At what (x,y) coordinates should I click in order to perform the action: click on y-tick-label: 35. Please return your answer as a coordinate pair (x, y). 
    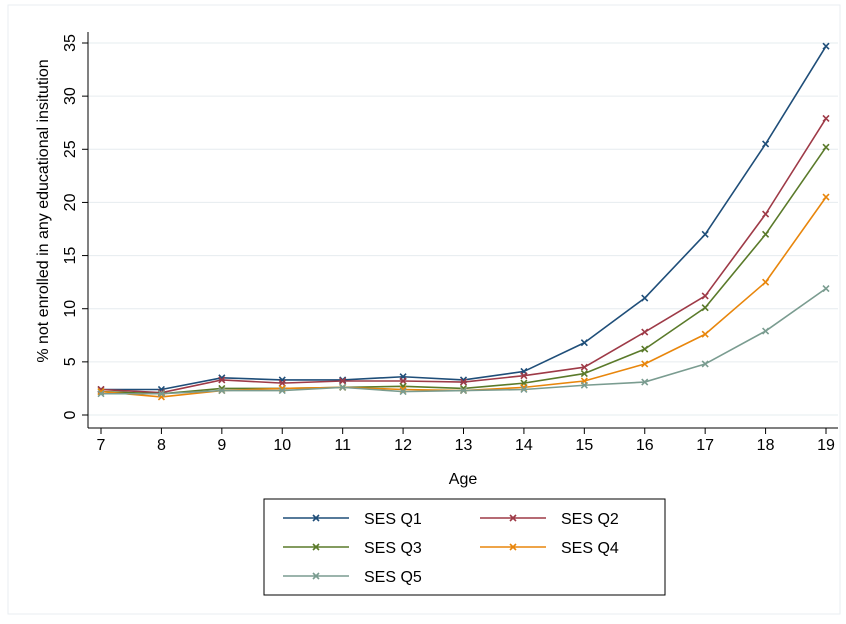
    Looking at the image, I should click on (70, 43).